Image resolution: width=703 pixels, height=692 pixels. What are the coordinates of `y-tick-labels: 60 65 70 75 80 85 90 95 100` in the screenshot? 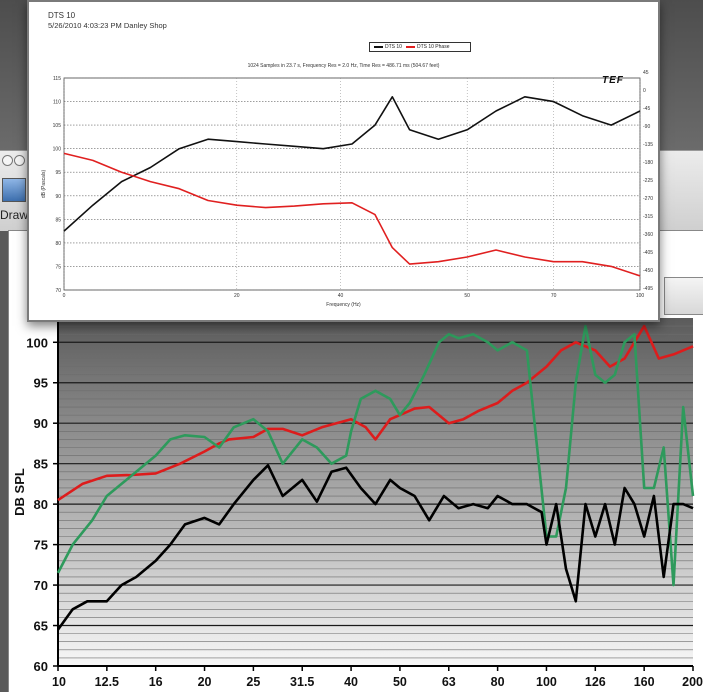 It's located at (42, 504).